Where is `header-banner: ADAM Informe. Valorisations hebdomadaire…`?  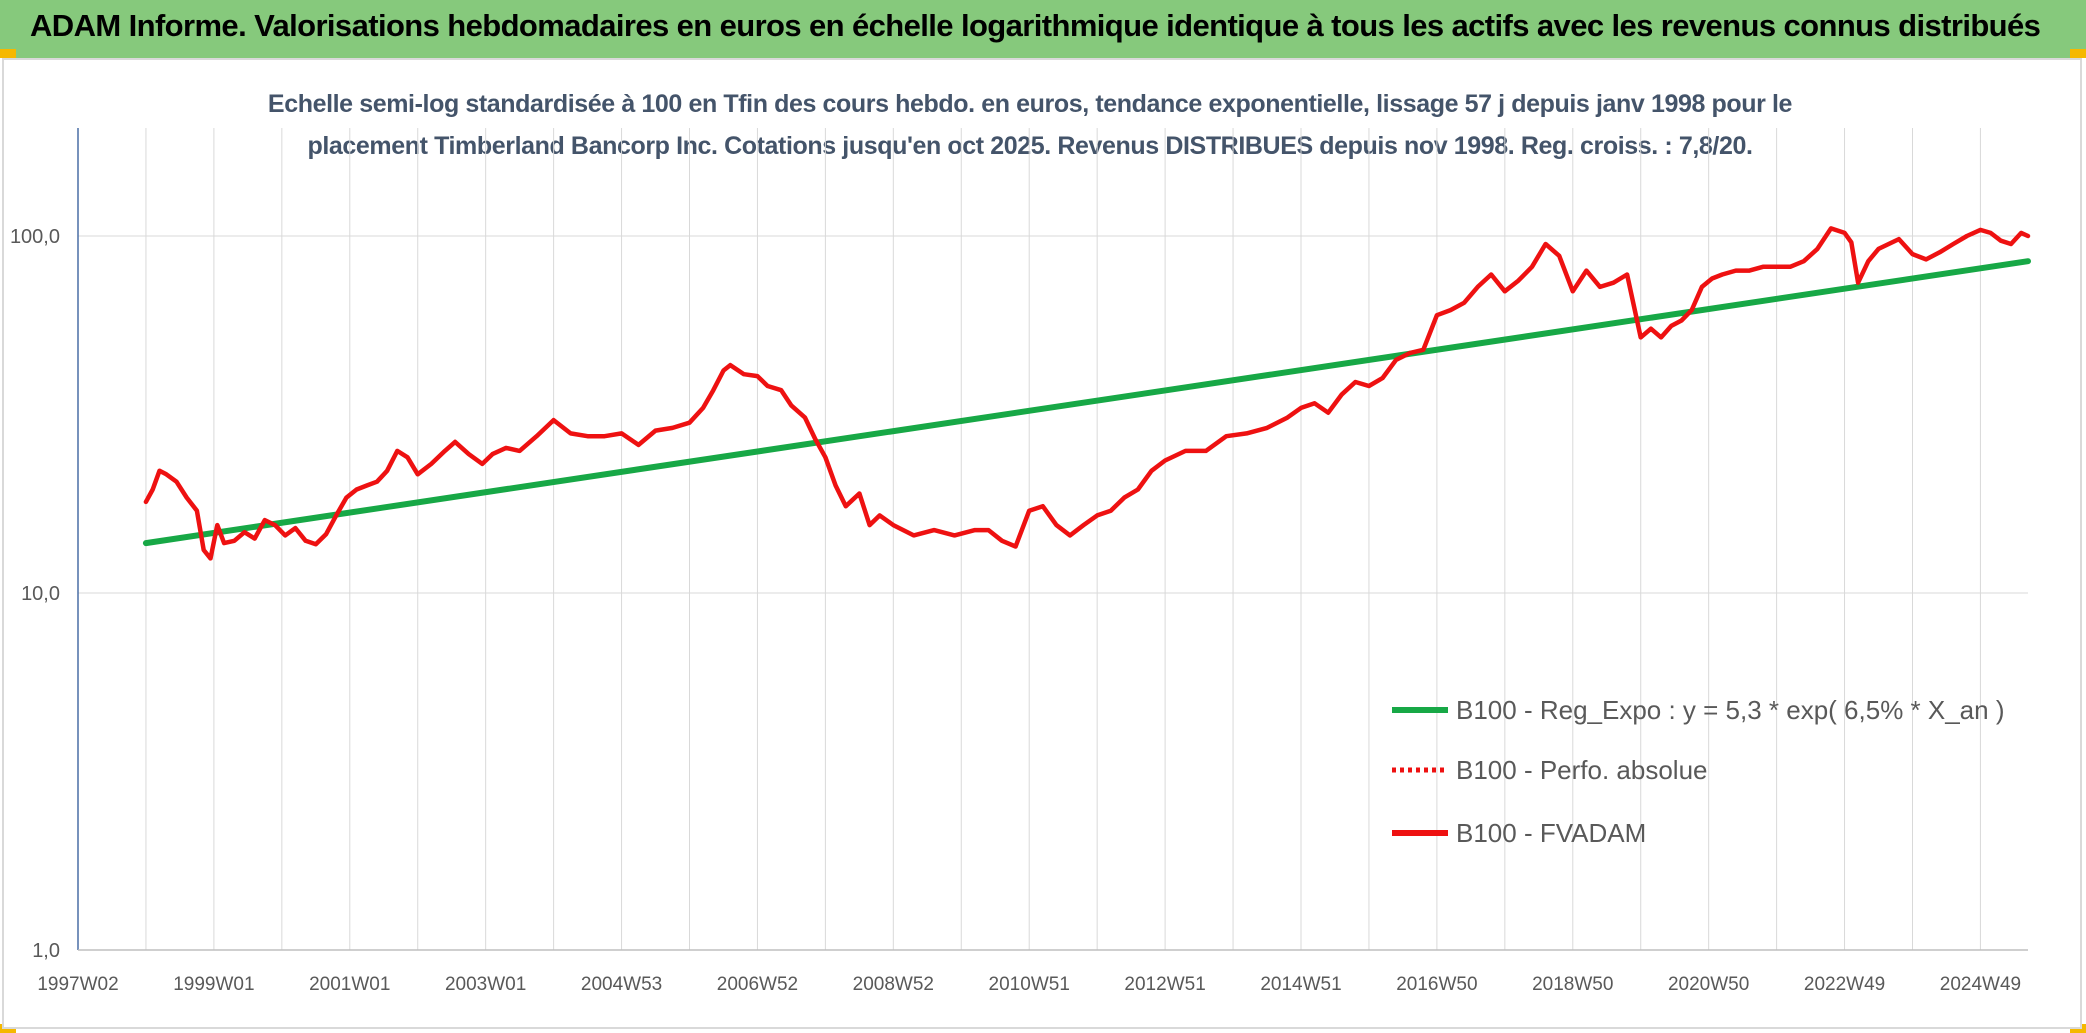
header-banner: ADAM Informe. Valorisations hebdomadaire… is located at coordinates (1043, 29).